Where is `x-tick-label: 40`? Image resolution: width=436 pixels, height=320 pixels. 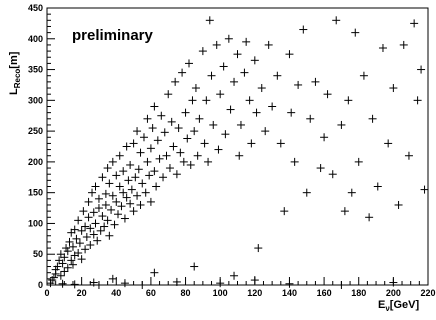
x-tick-label: 40 is located at coordinates (116, 293).